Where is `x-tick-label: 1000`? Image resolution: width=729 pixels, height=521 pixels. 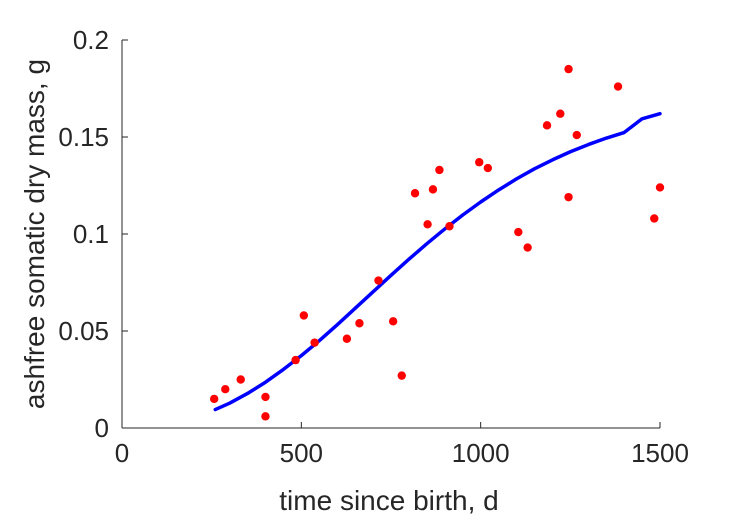
x-tick-label: 1000 is located at coordinates (481, 453).